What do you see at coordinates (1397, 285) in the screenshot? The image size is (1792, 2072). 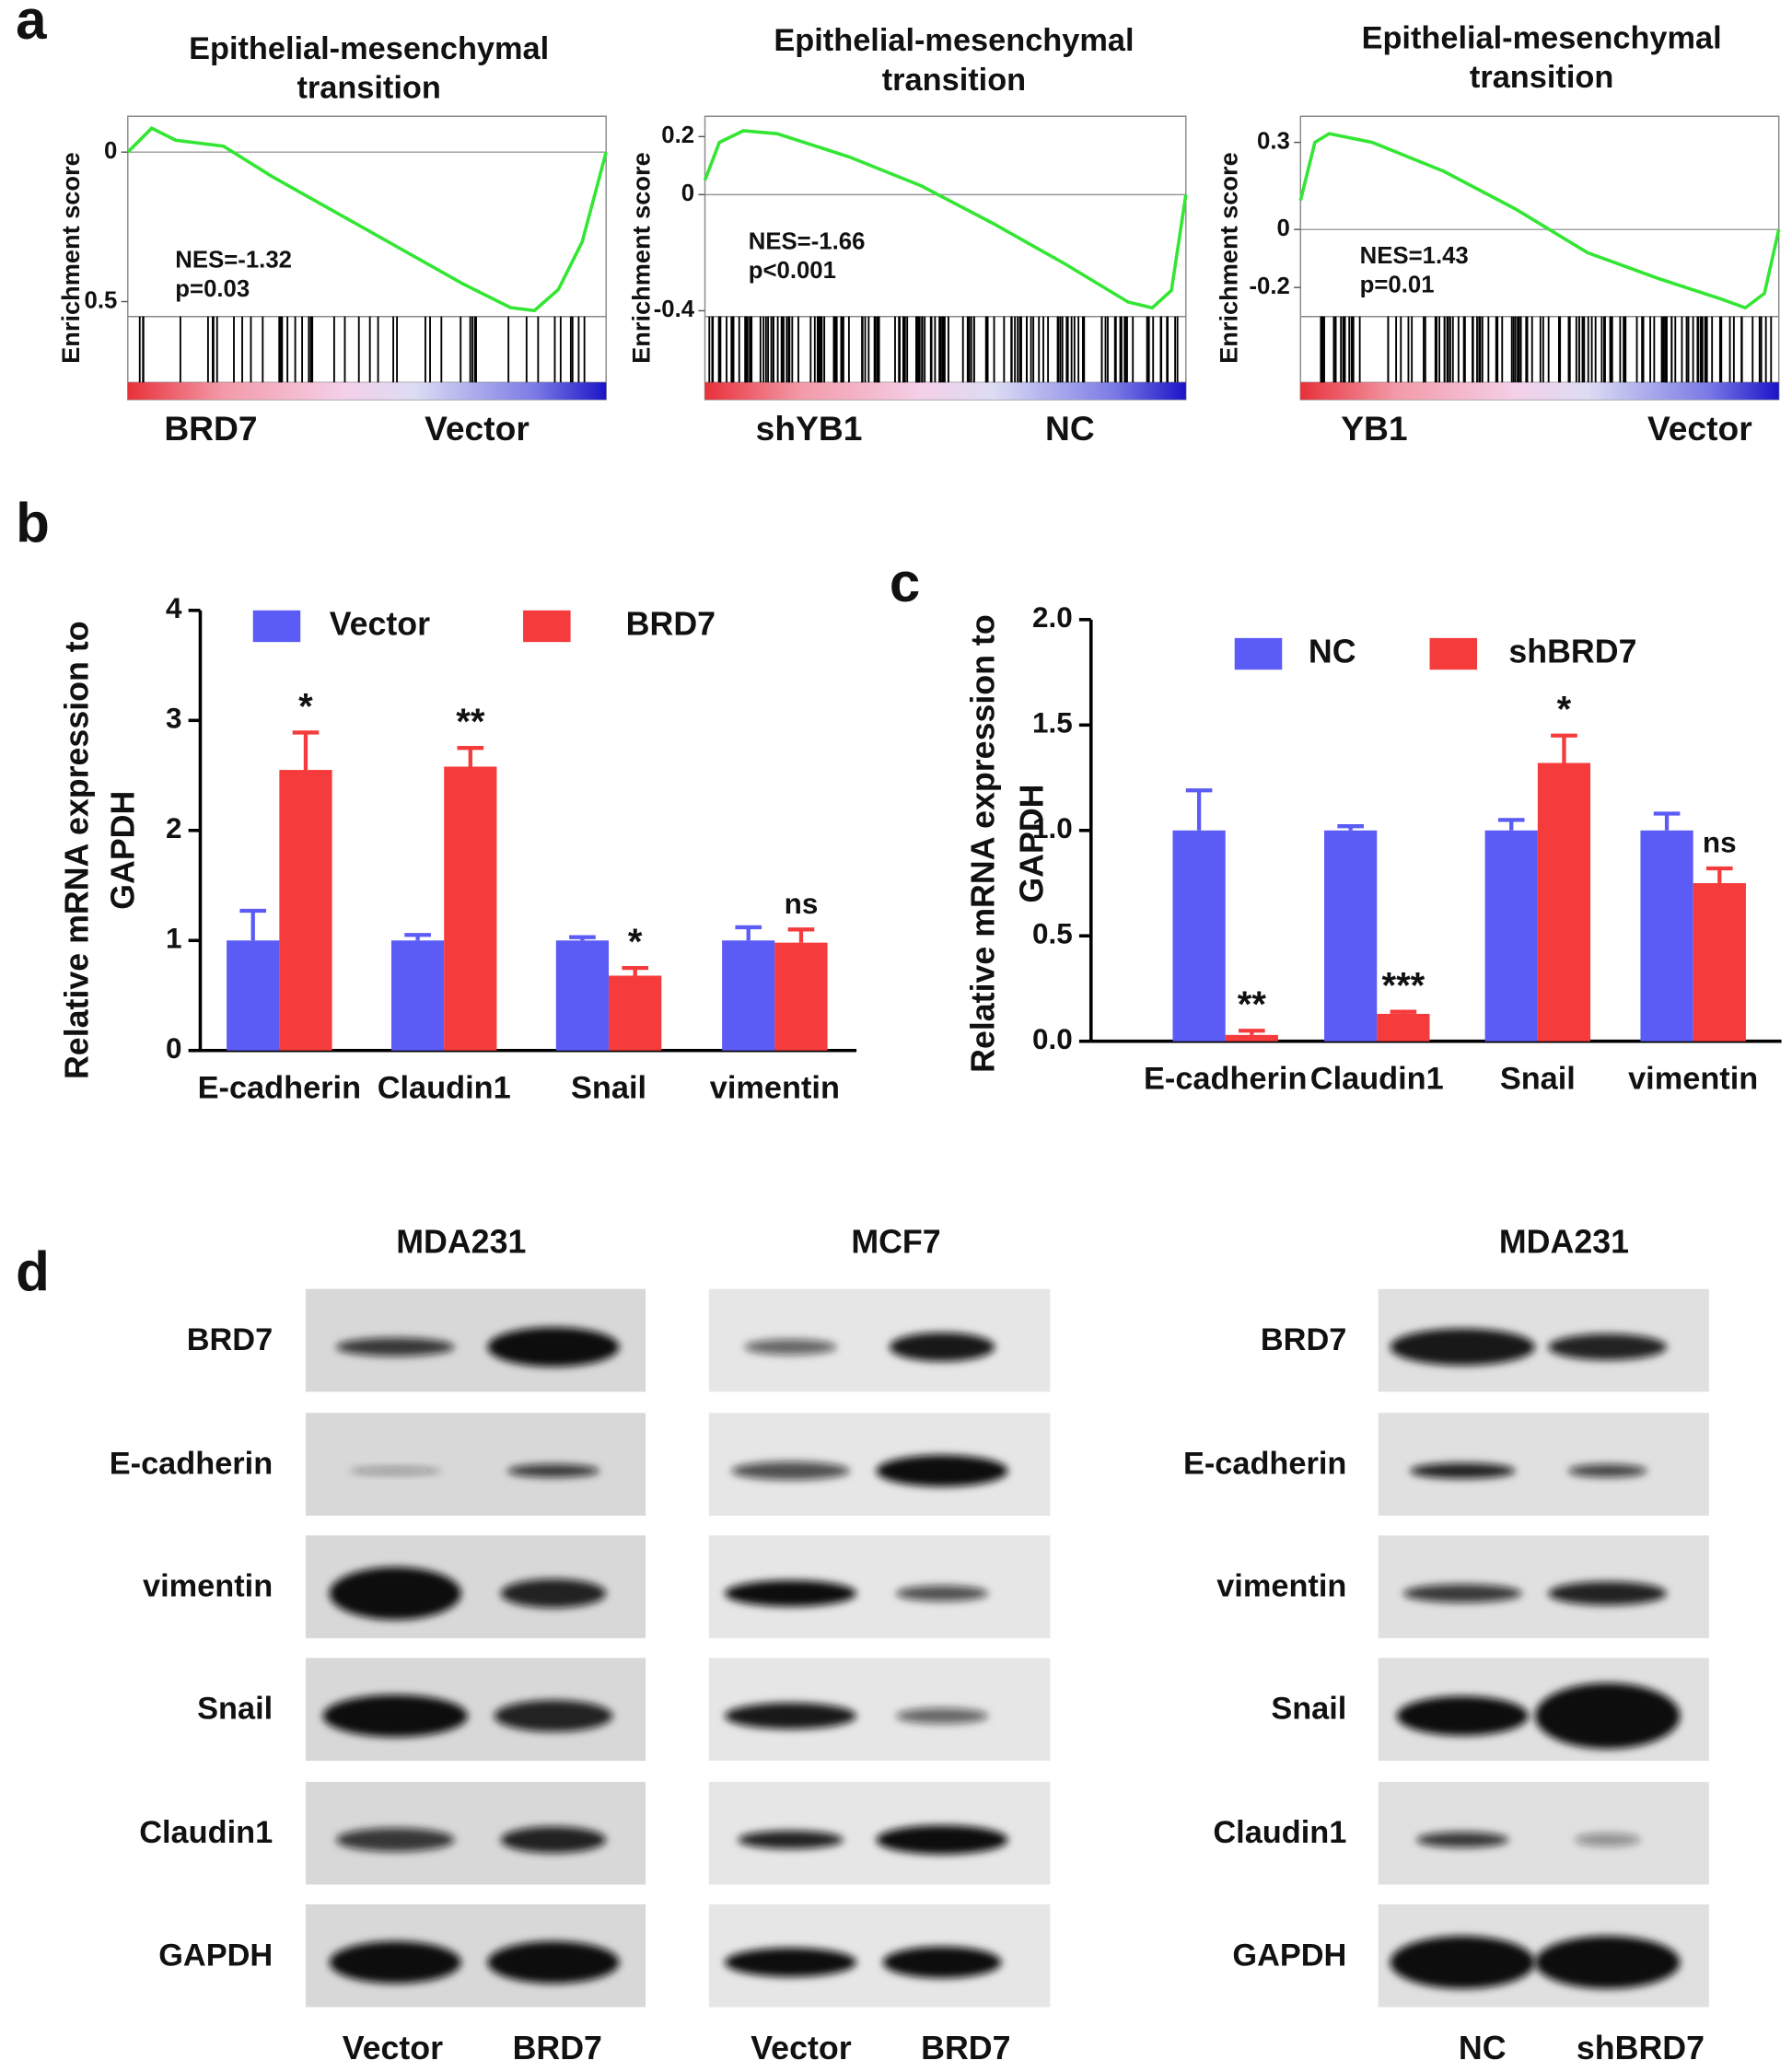 I see `annotation: p=0.01` at bounding box center [1397, 285].